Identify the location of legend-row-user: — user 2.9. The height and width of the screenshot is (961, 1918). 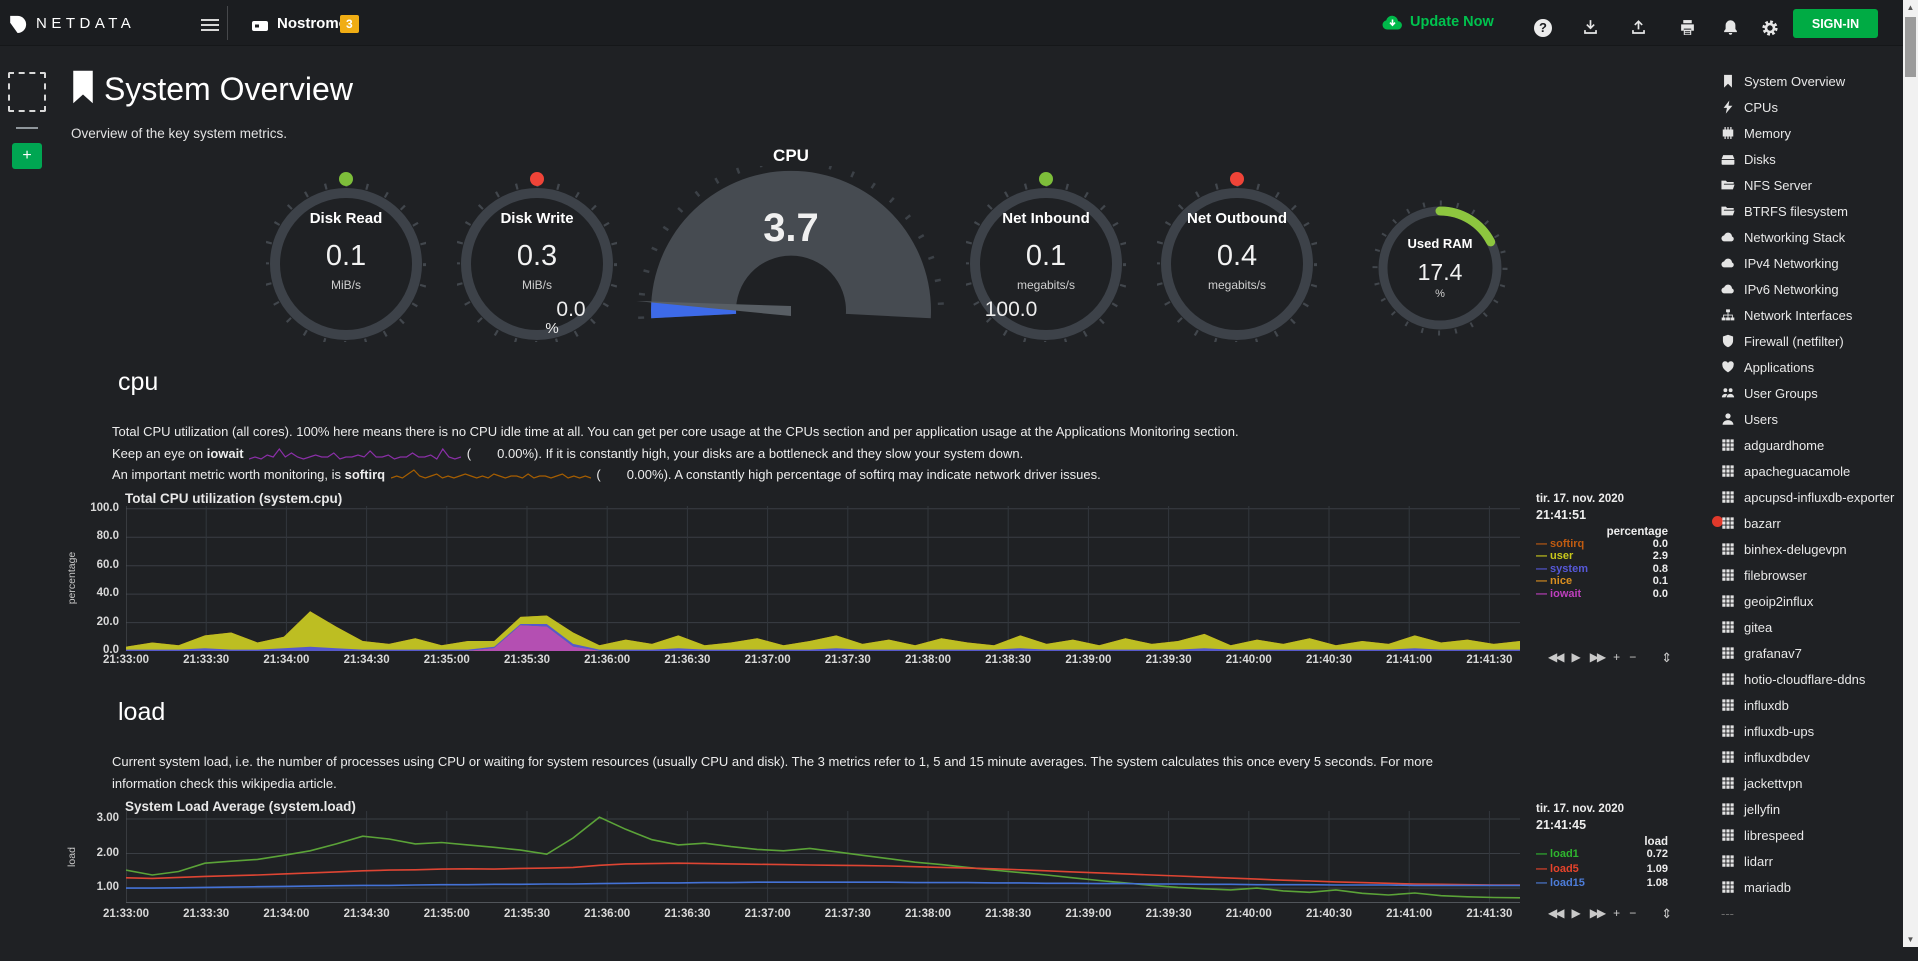
(1602, 556).